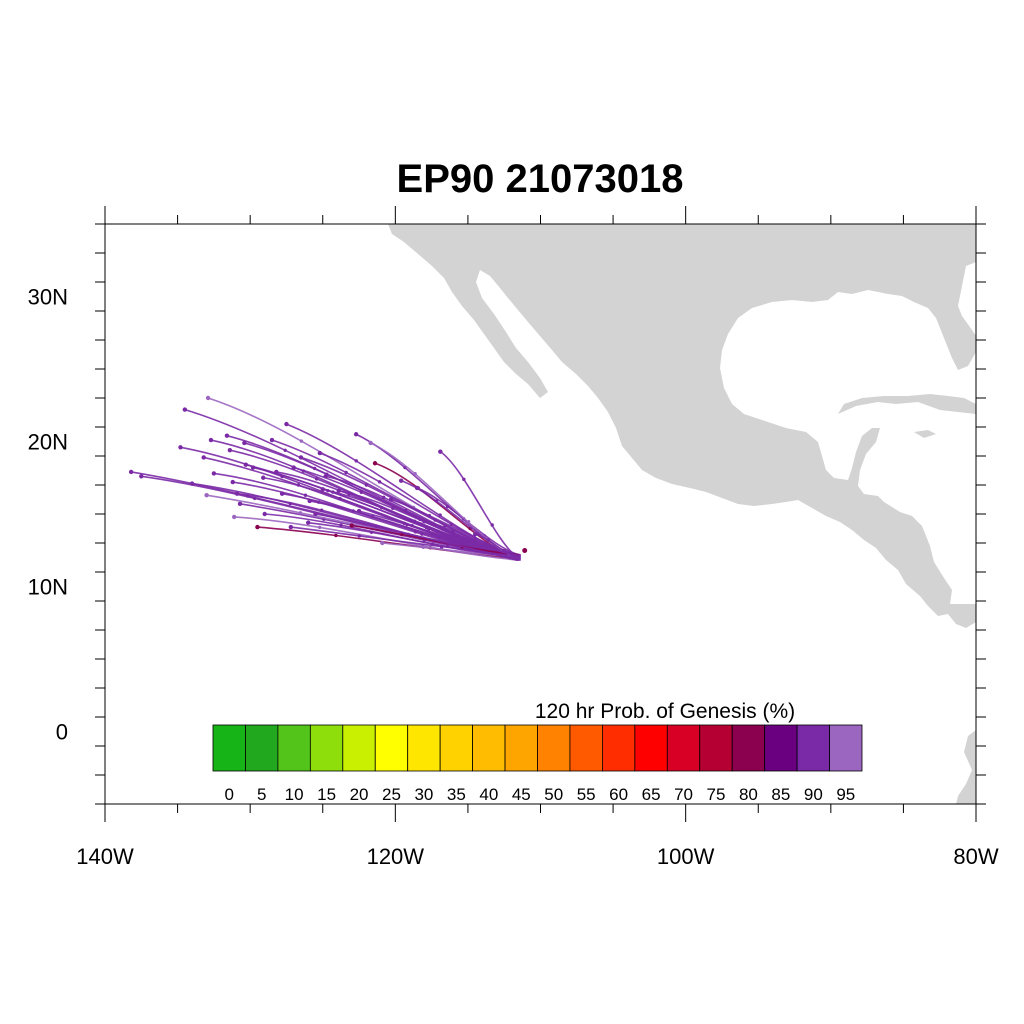  I want to click on track-start-point, so click(525, 550).